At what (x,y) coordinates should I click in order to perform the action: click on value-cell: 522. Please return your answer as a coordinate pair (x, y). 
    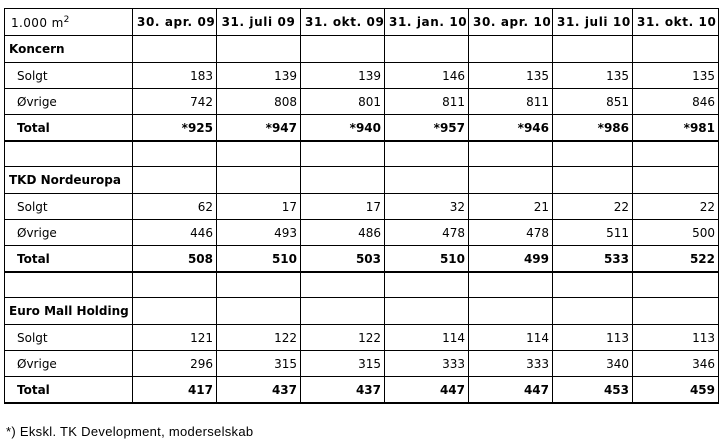
    Looking at the image, I should click on (675, 259).